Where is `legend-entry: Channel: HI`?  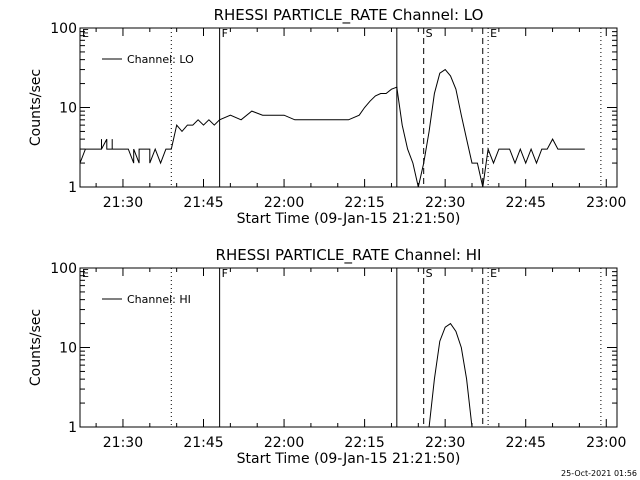 legend-entry: Channel: HI is located at coordinates (159, 299).